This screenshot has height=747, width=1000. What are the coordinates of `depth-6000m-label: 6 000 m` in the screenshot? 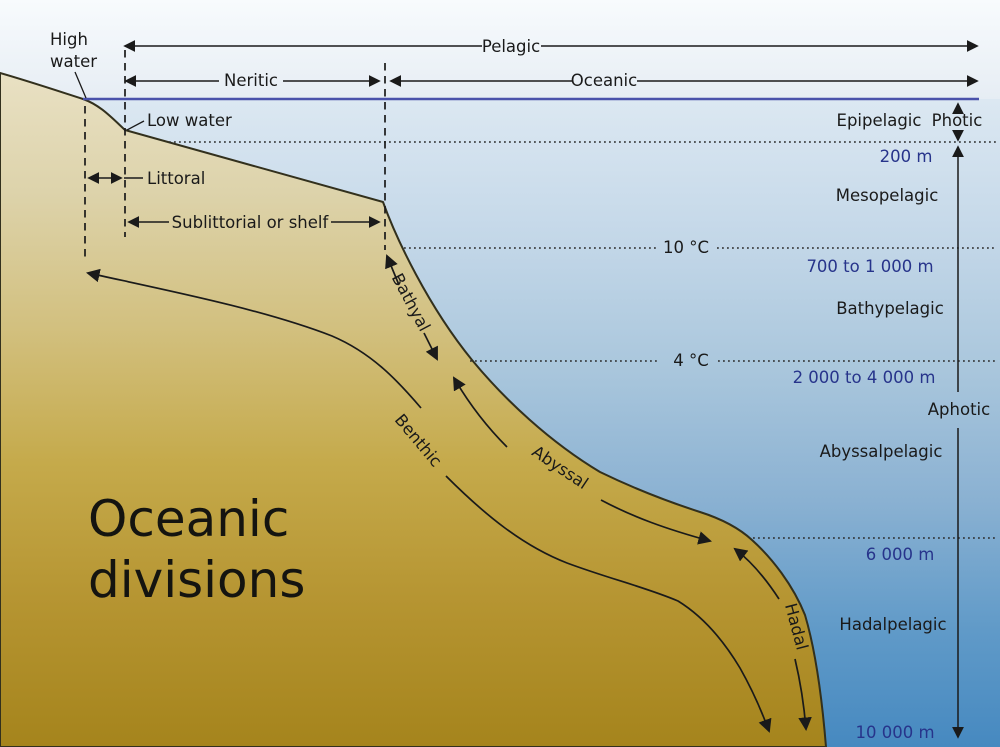 It's located at (900, 554).